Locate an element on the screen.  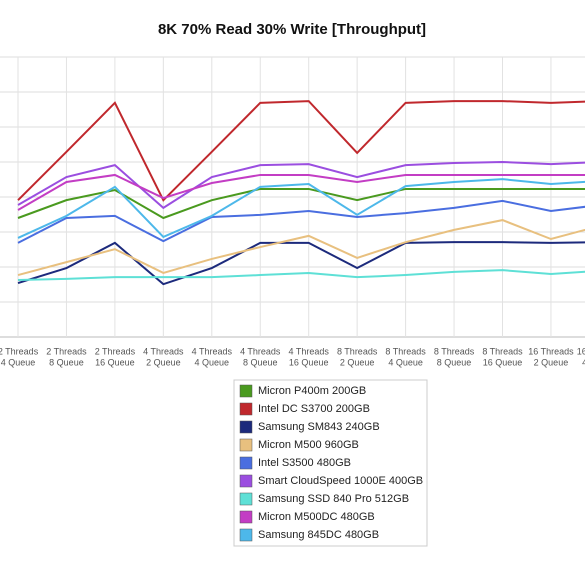
legend-label: Smart CloudSpeed 1000E 400GB is located at coordinates (340, 481).